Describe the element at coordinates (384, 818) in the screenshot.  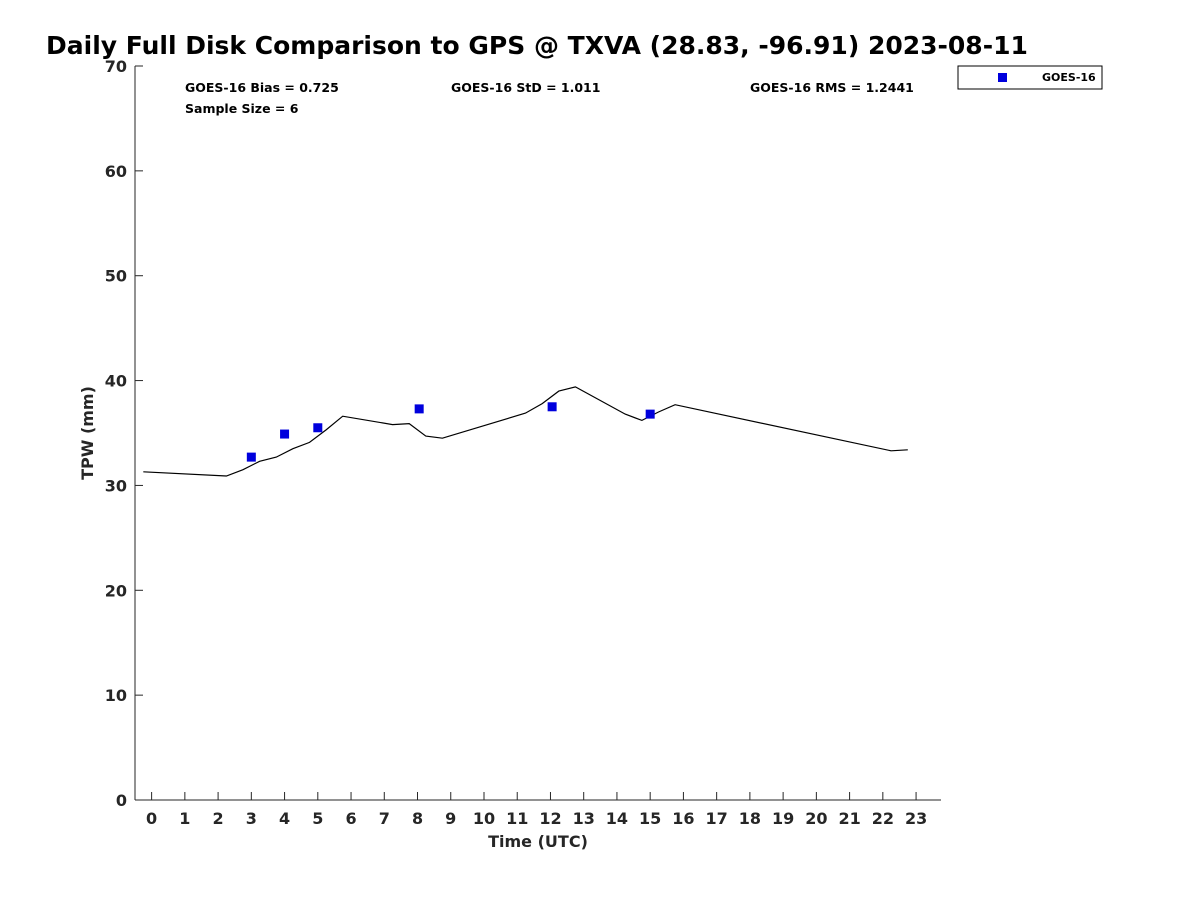
I see `x-tick-label: 7` at that location.